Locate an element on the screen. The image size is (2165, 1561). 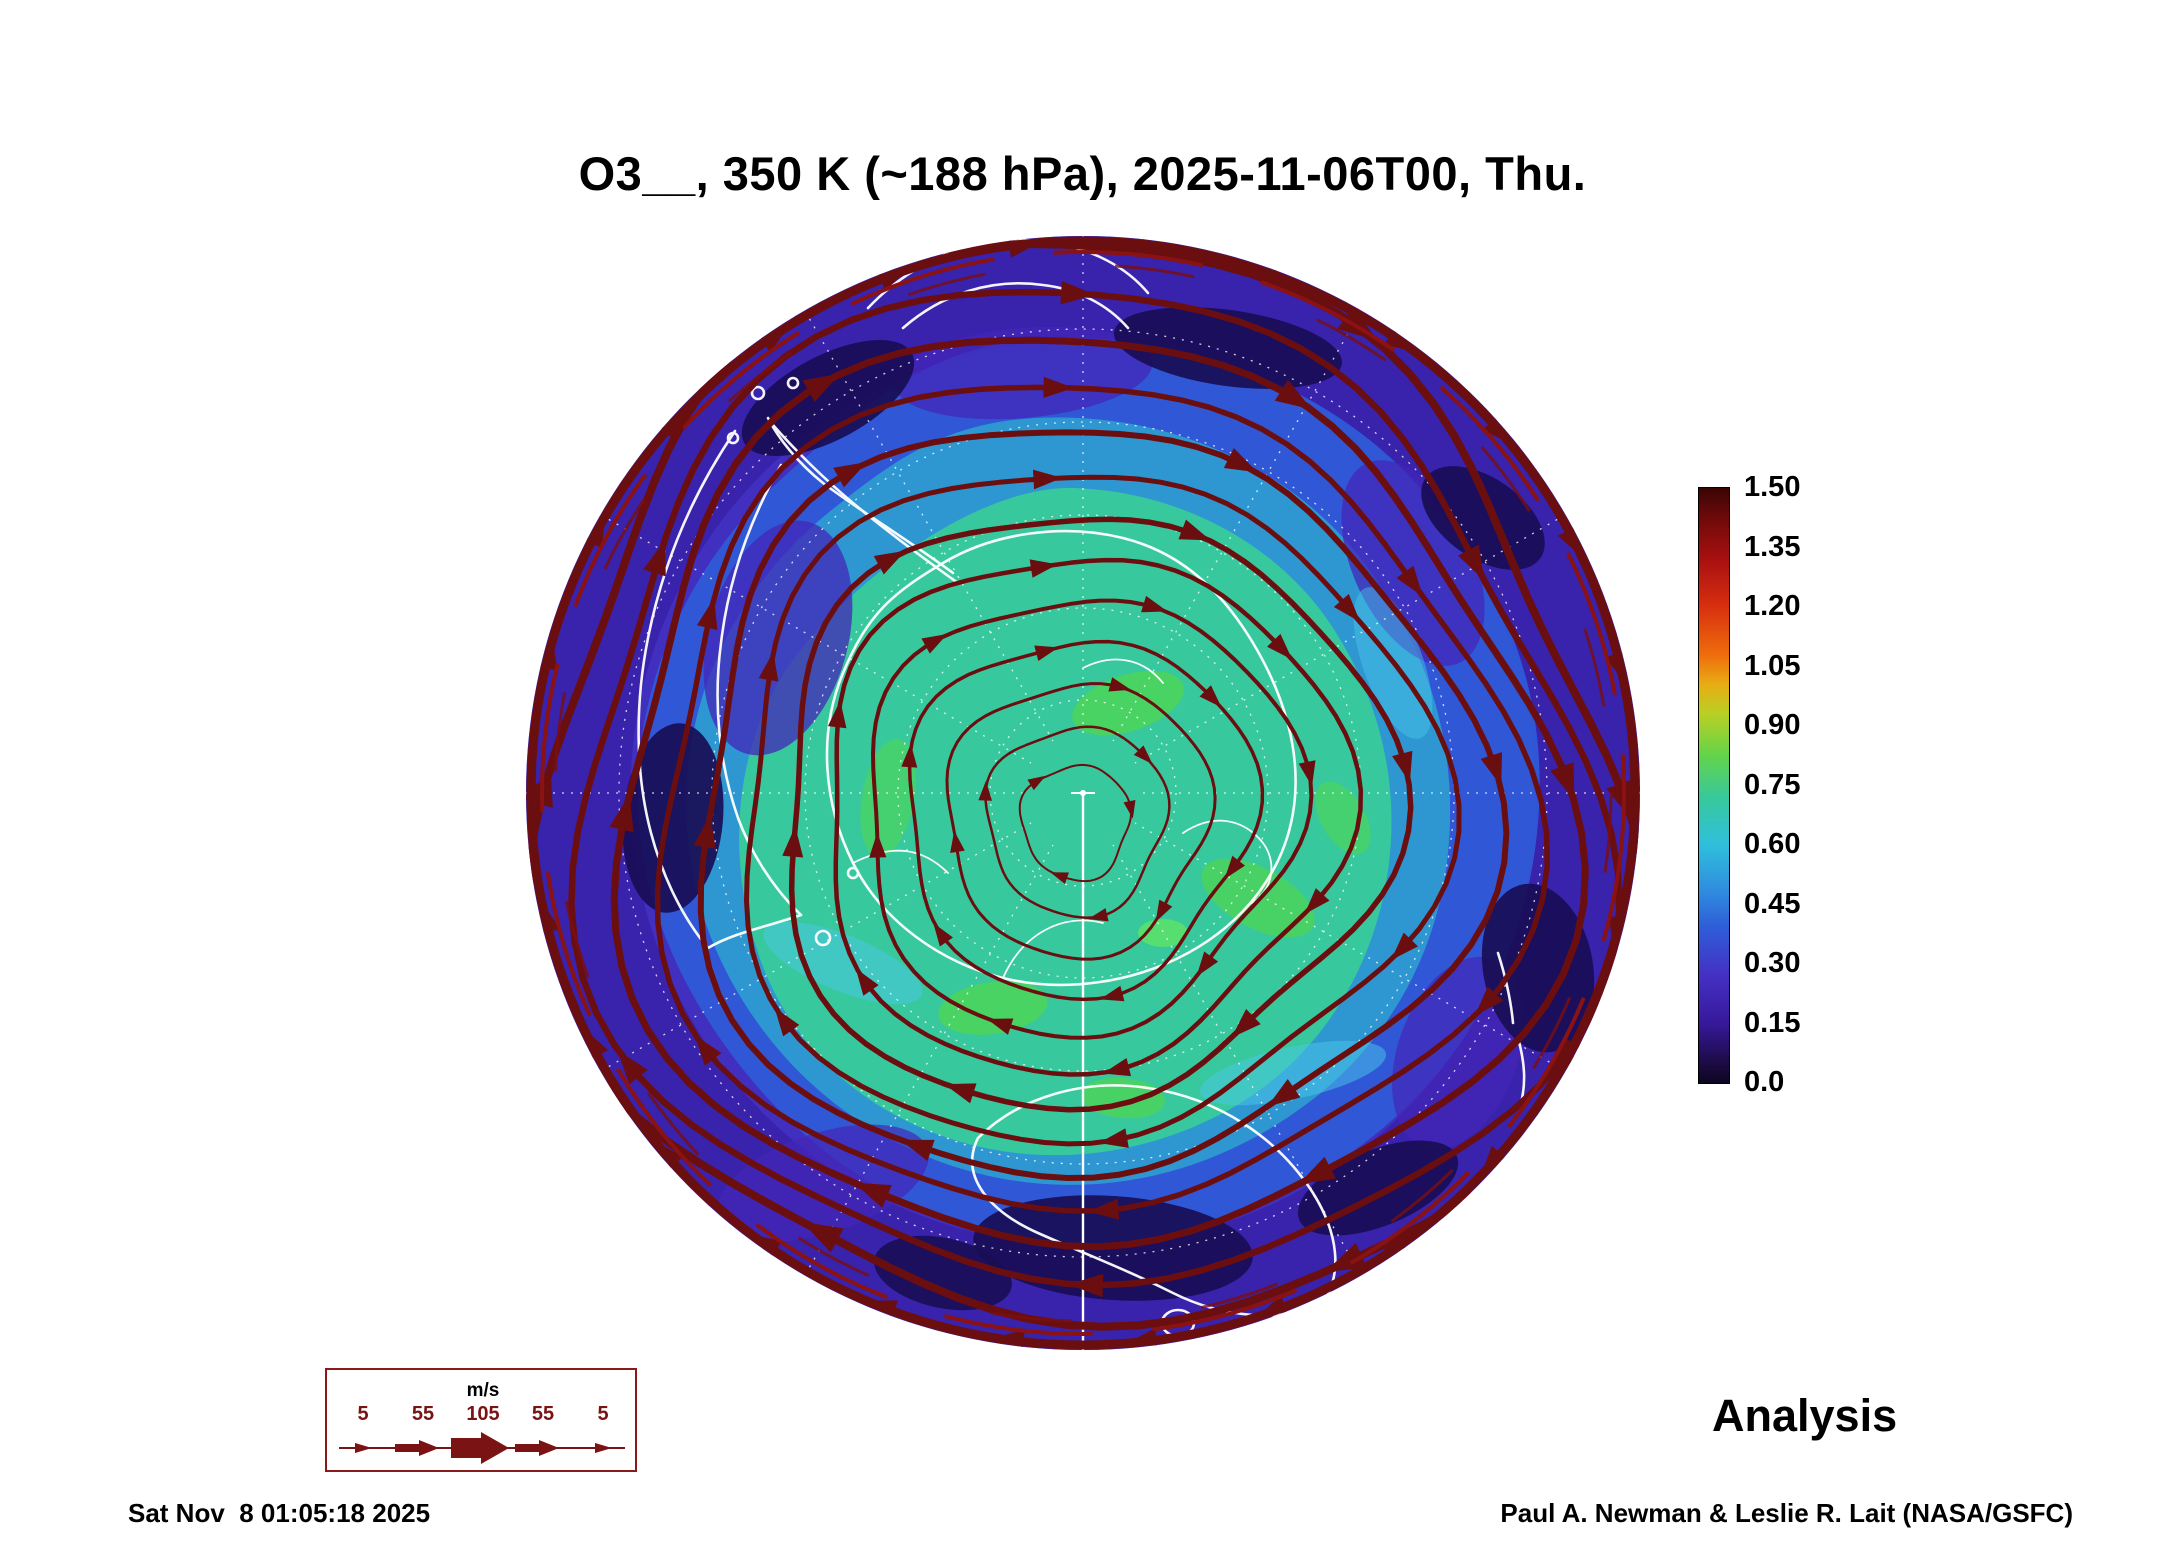
wind-speed-legend: m/s 5 55 105 55 5 is located at coordinates (481, 1420).